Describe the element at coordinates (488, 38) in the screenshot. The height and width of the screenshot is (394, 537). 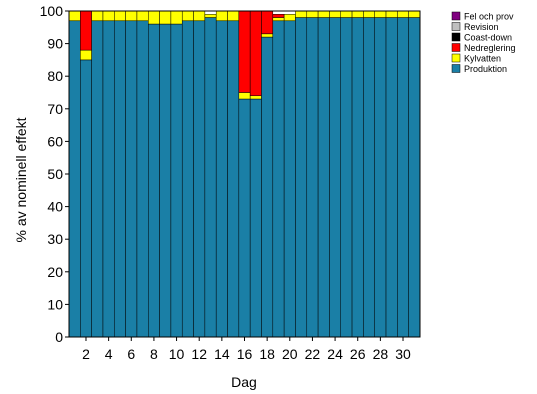
I see `legend-label-coast-down: Coast-down` at that location.